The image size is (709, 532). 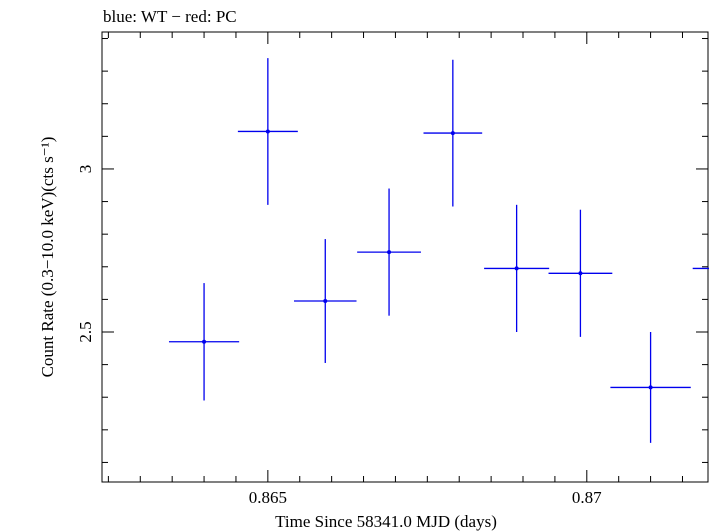 I want to click on y-axis-label: Count Rate (0.3−10.0 keV)(cts s⁻¹), so click(x=47, y=257).